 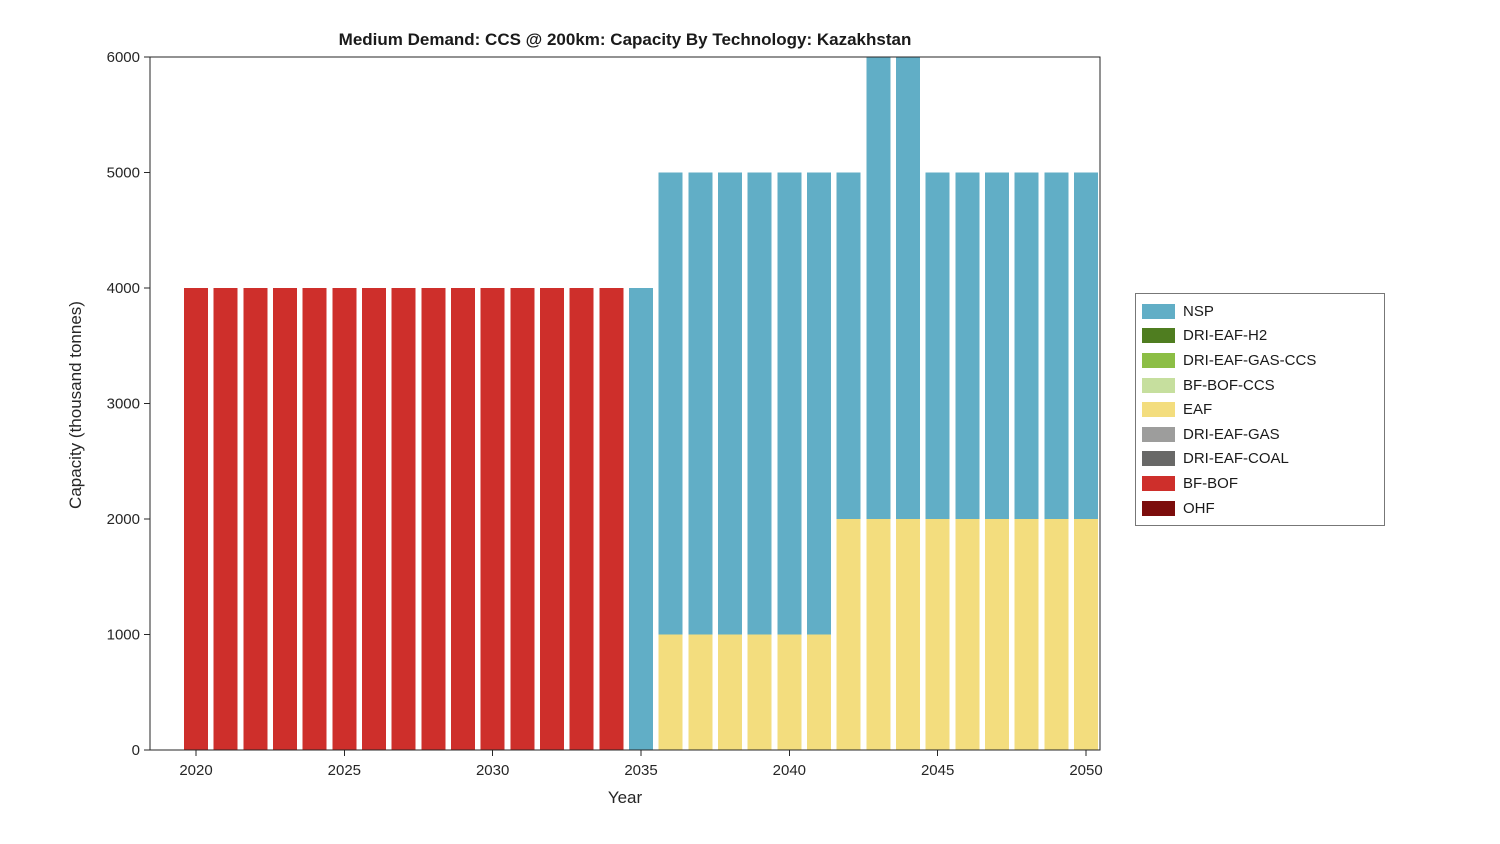 I want to click on x-tick-label: 2030, so click(x=492, y=770).